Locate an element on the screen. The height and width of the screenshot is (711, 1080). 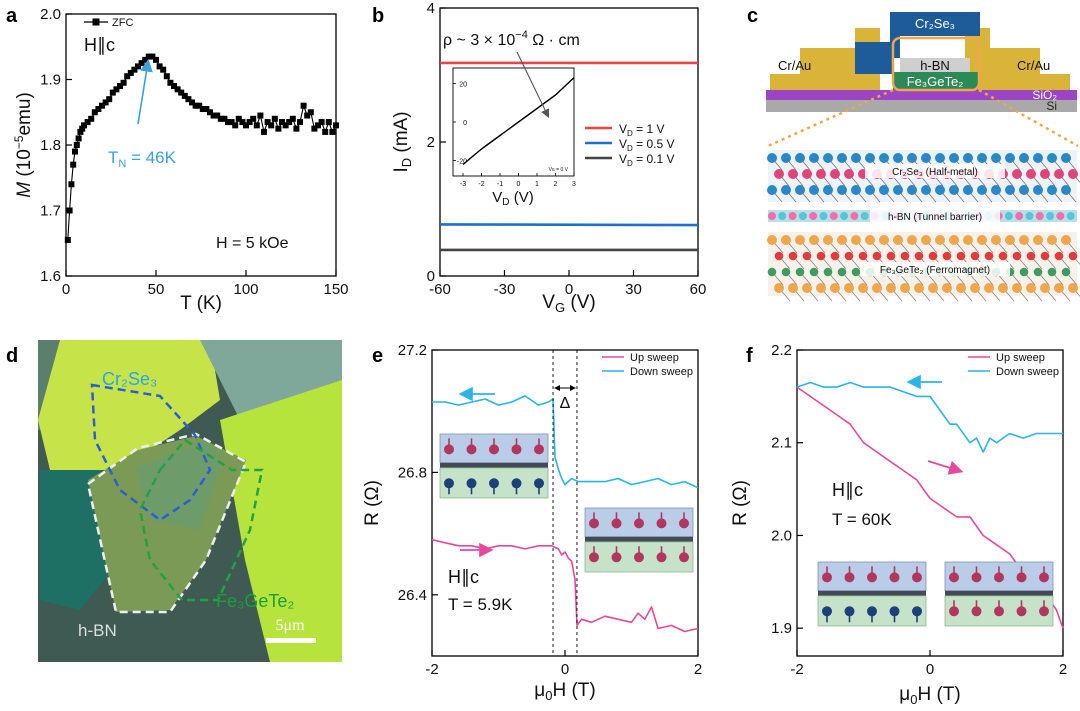
right-contact-label: Cr/Au is located at coordinates (1033, 65).